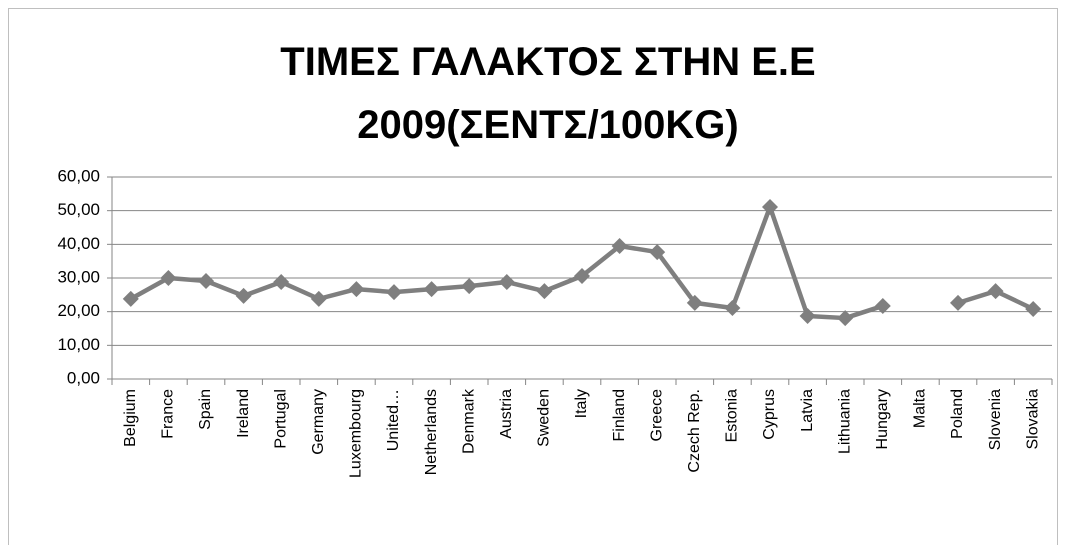  I want to click on y-tick-label: 10,00, so click(78, 344).